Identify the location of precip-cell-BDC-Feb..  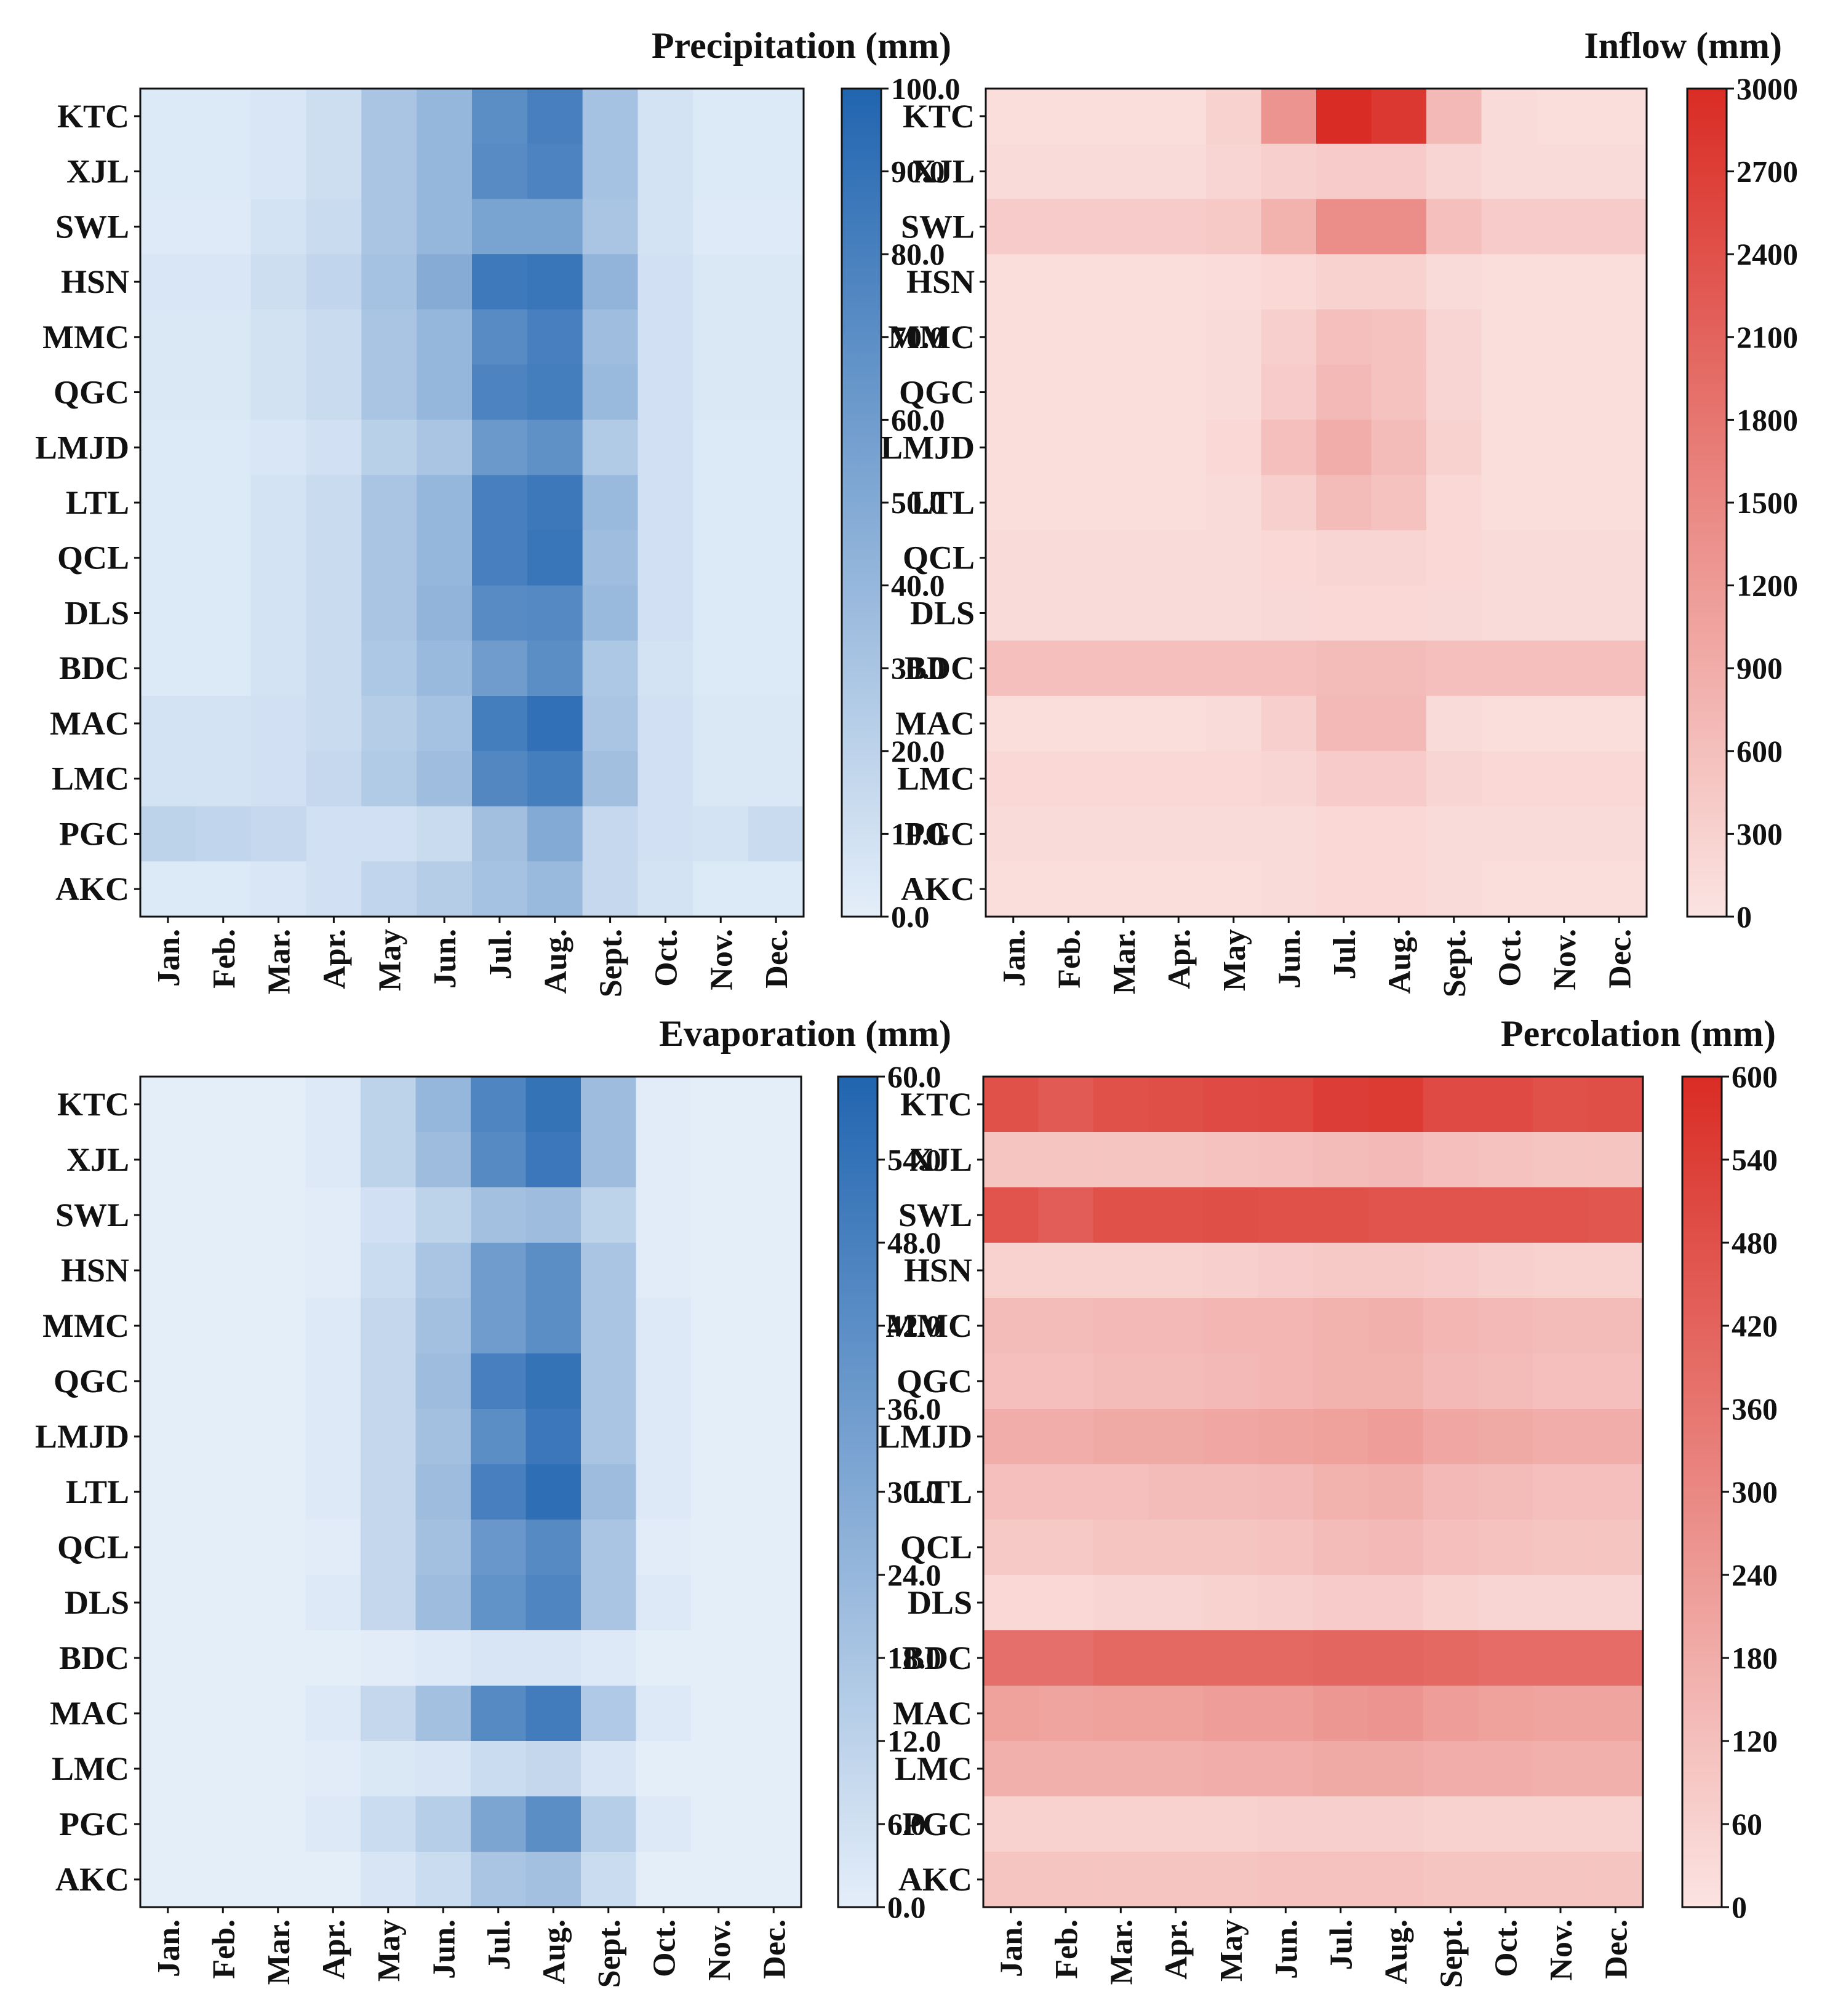
(223, 668).